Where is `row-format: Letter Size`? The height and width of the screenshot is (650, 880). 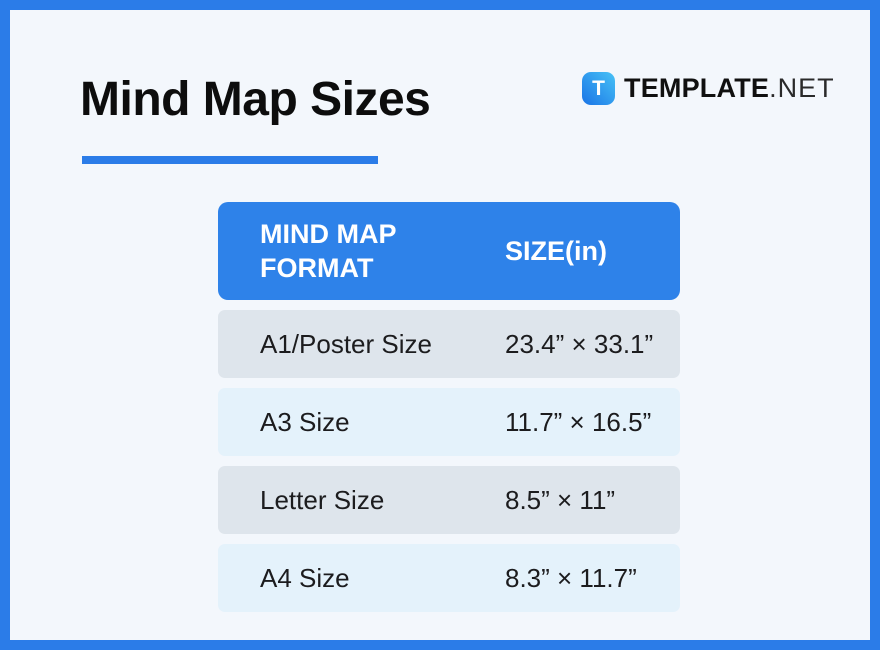
row-format: Letter Size is located at coordinates (322, 499).